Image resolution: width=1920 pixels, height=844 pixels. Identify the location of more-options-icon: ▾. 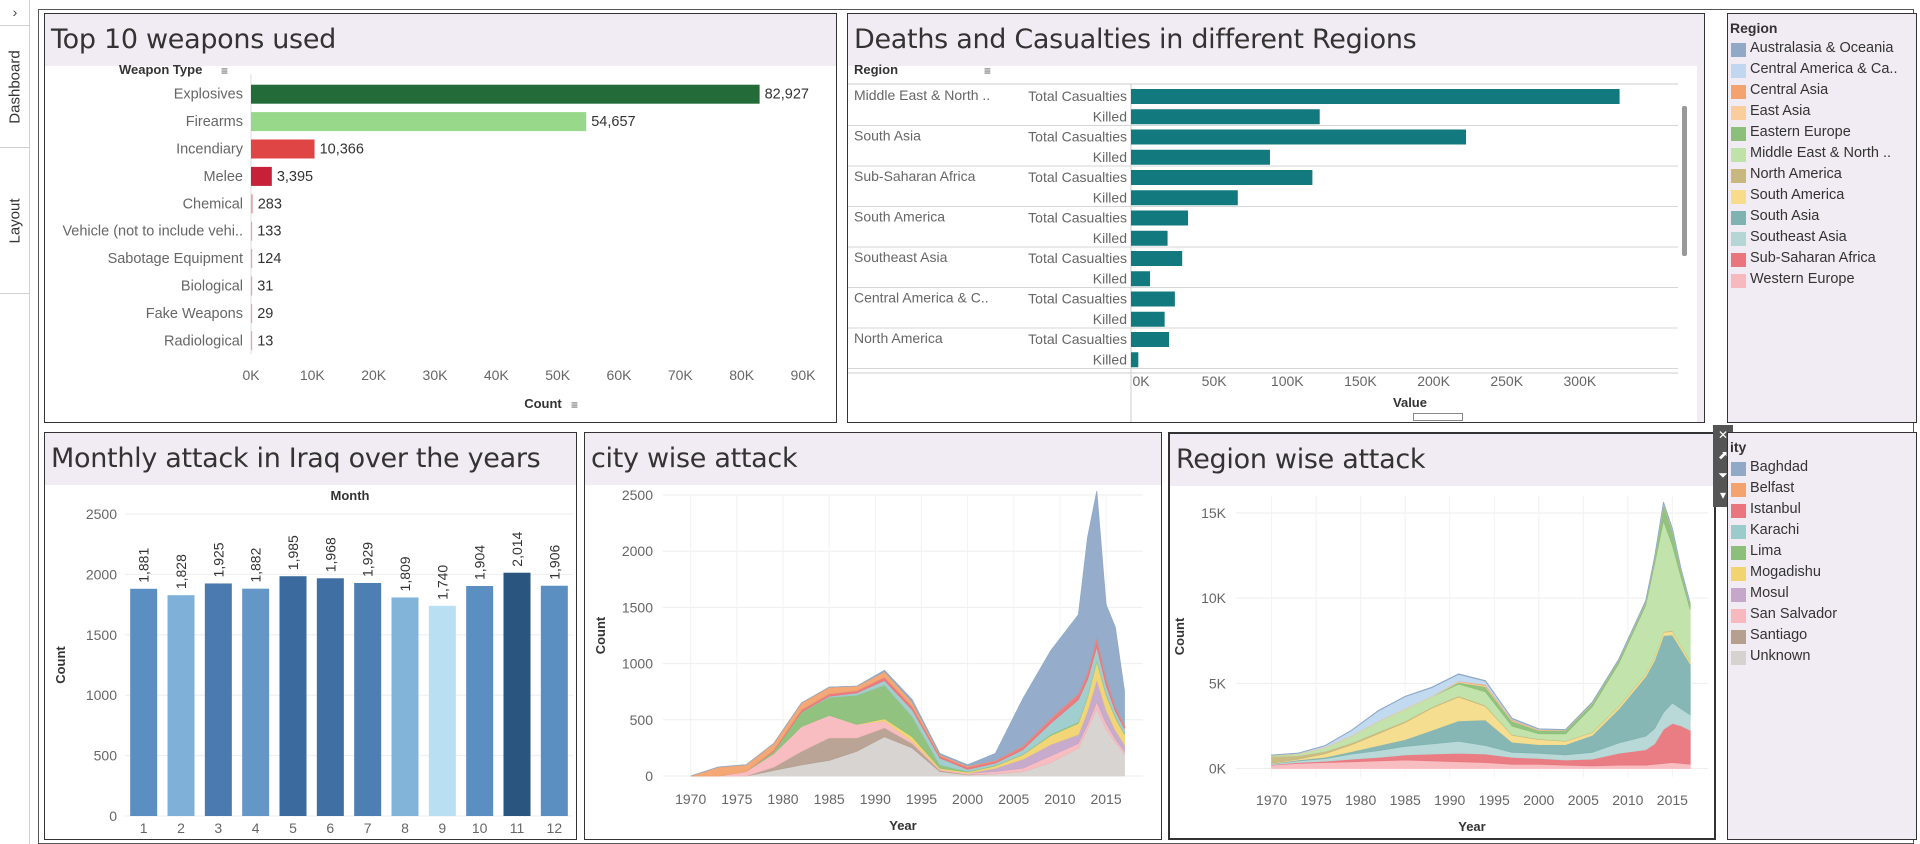
(1723, 495).